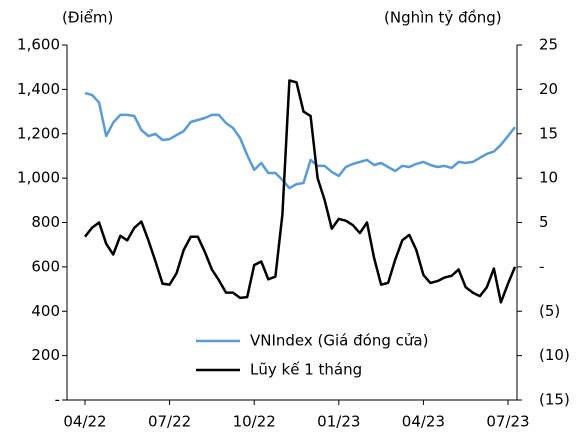 The height and width of the screenshot is (440, 583). I want to click on y2-tick-label: (10), so click(554, 355).